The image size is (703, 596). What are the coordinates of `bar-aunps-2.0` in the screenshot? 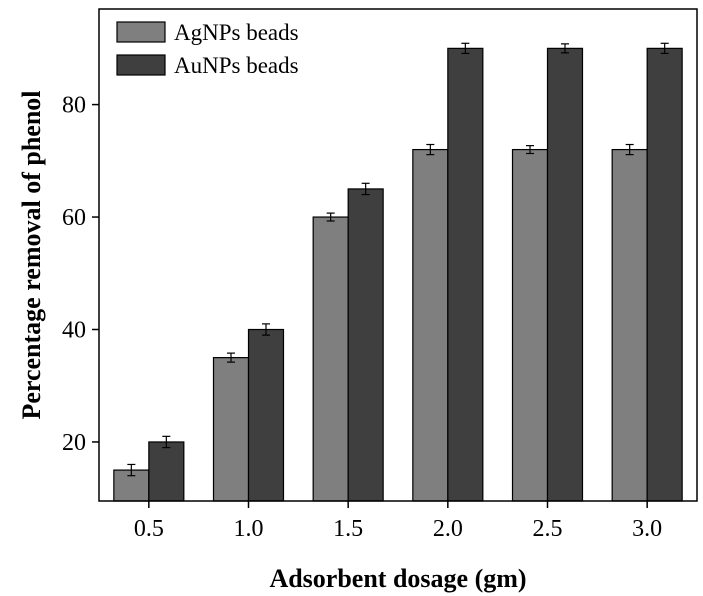 It's located at (465, 274).